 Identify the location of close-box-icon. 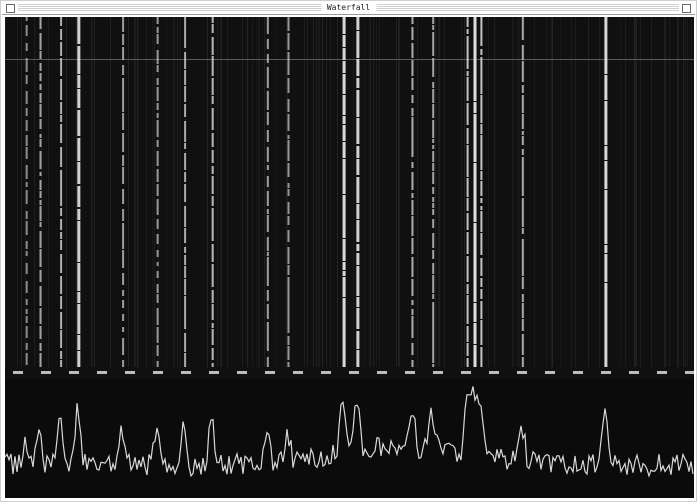
(10, 8).